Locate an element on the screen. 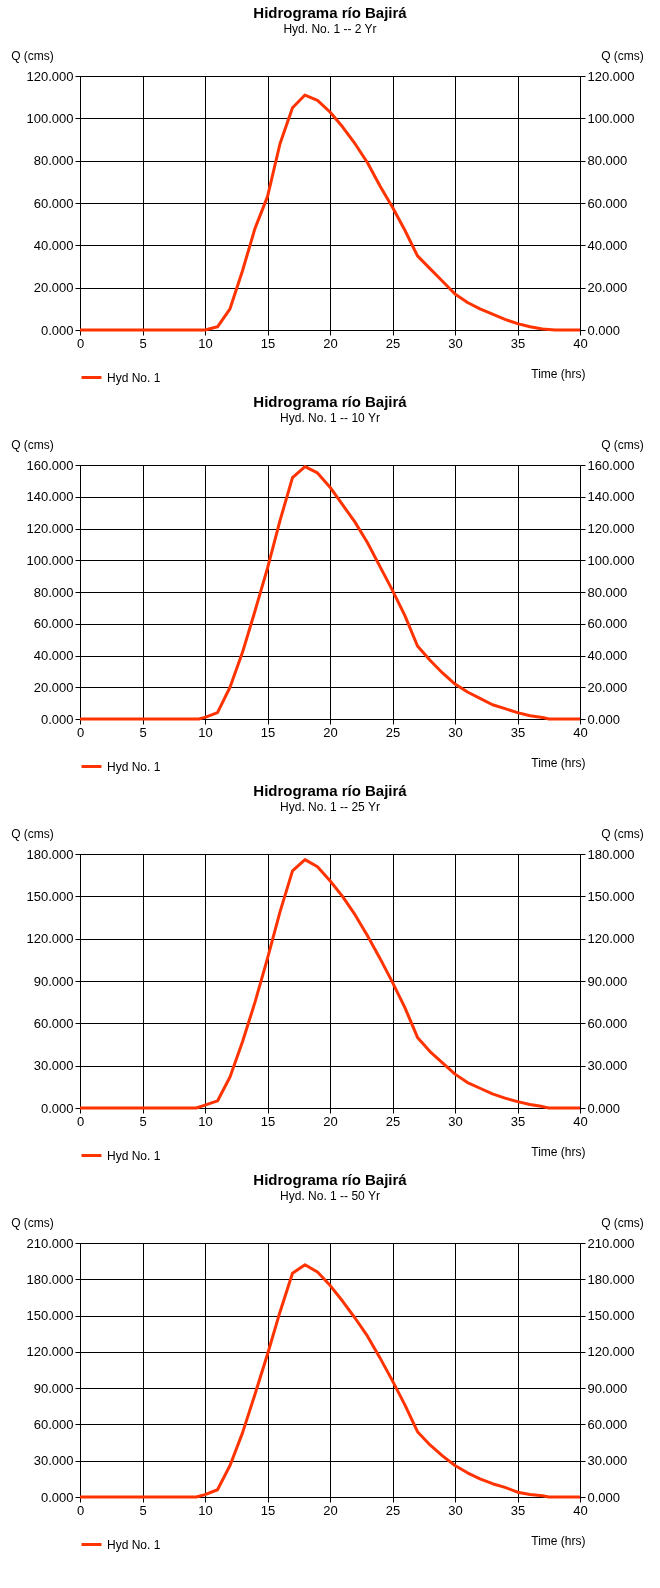 The height and width of the screenshot is (1588, 660). y-tick-label: 160.000 is located at coordinates (50, 465).